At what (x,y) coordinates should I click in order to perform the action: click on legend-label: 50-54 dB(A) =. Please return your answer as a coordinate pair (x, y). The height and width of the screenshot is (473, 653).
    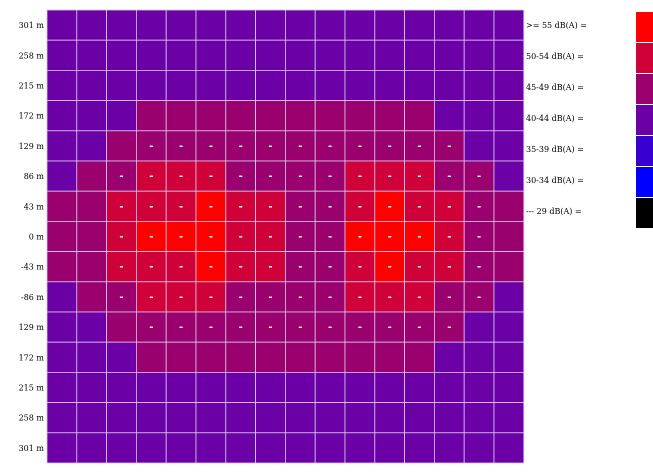
    Looking at the image, I should click on (555, 56).